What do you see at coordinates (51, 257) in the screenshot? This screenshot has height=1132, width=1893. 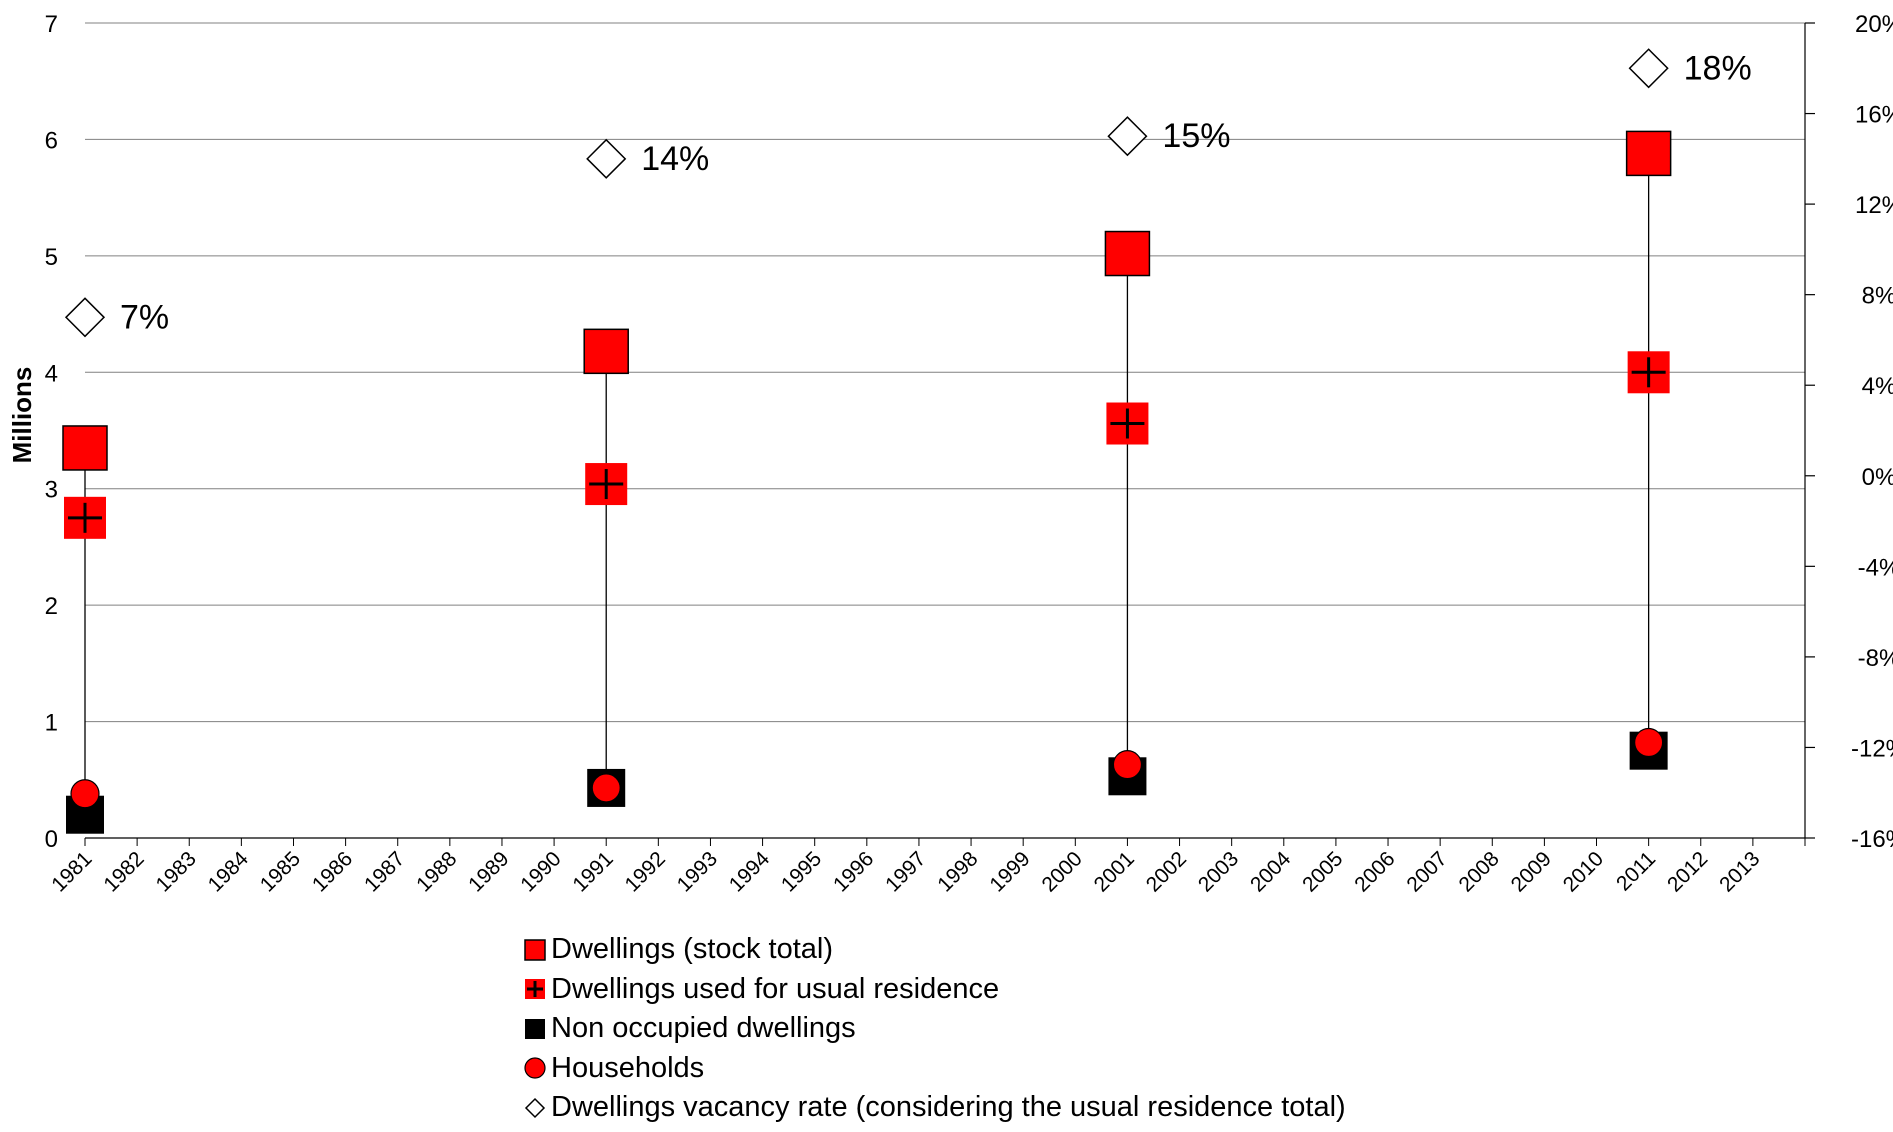 I see `y-tick-label: 5` at bounding box center [51, 257].